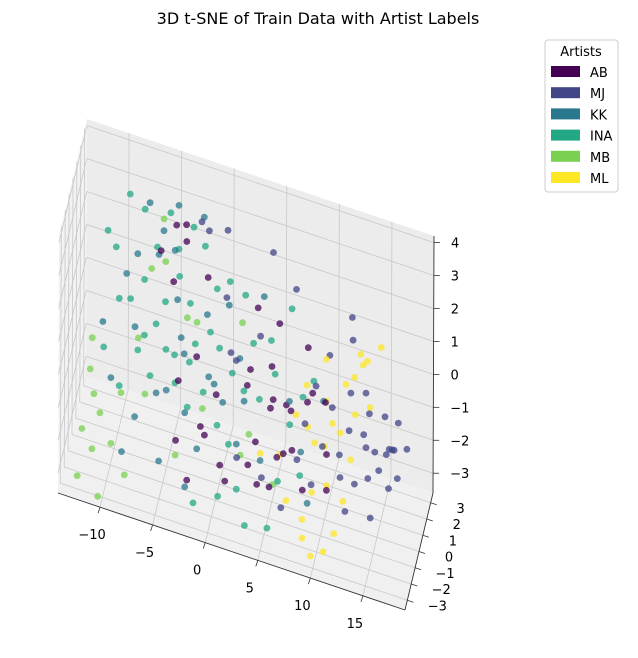 The width and height of the screenshot is (638, 658). I want to click on legend-swatch-kk, so click(565, 114).